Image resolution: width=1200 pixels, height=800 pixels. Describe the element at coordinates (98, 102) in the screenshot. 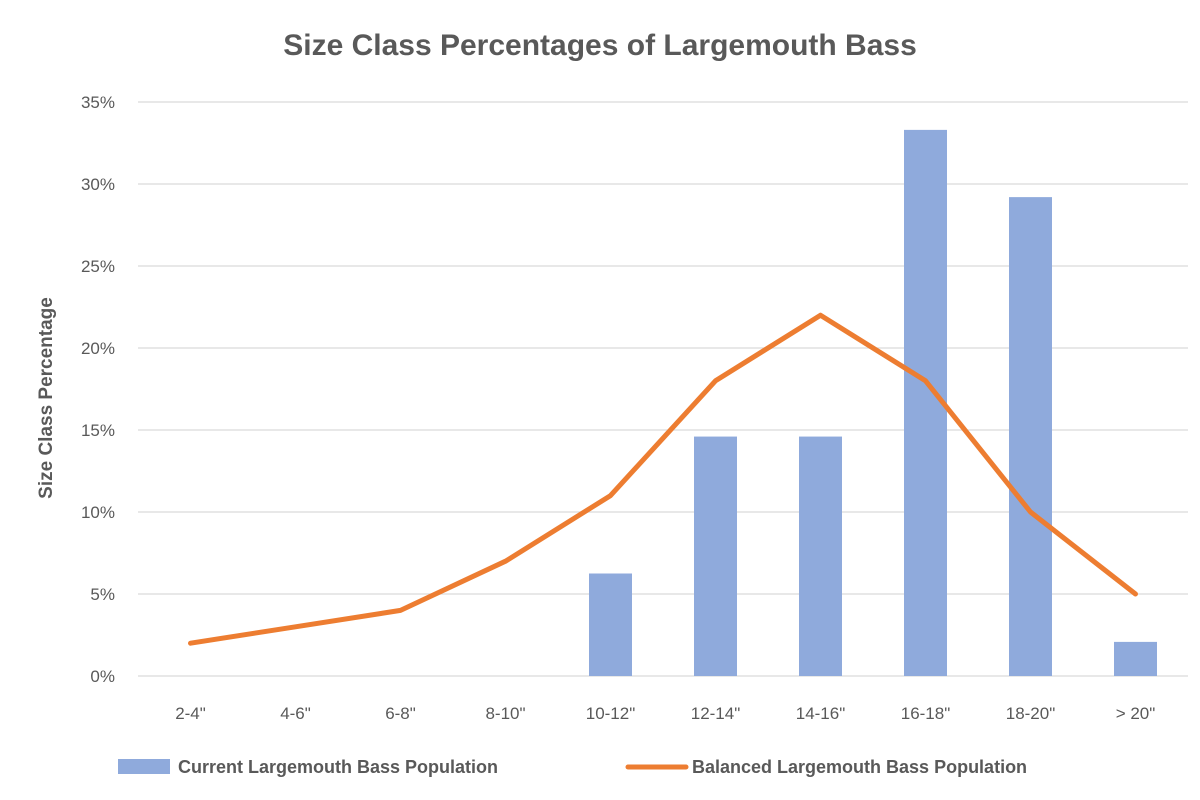

I see `y-tick-label: 35%` at that location.